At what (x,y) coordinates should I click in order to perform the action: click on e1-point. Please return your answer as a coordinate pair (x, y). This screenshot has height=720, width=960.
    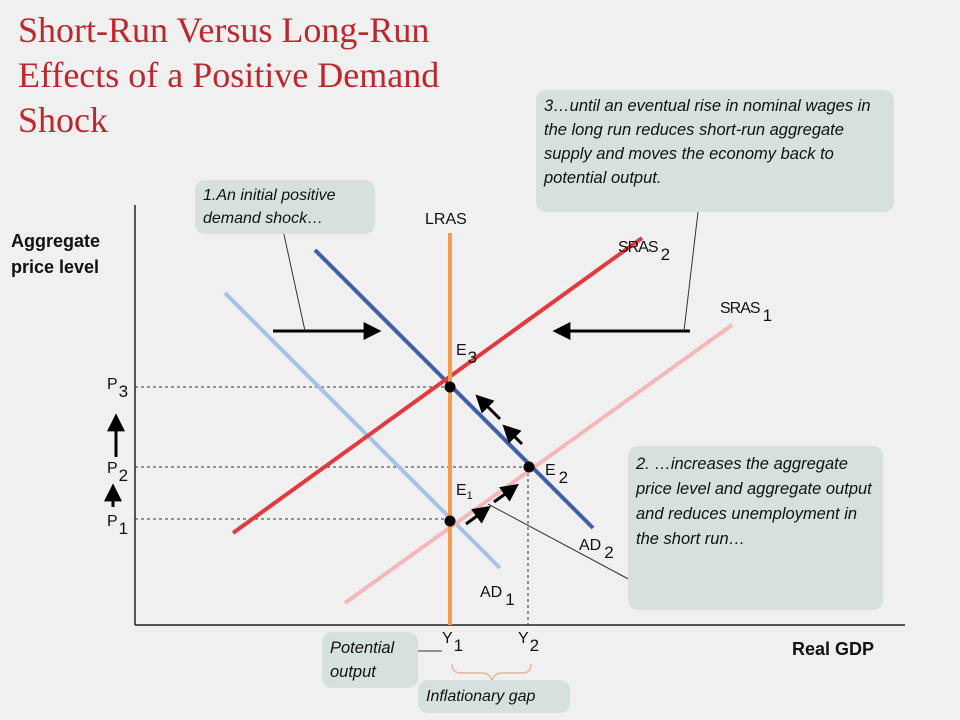
    Looking at the image, I should click on (450, 521).